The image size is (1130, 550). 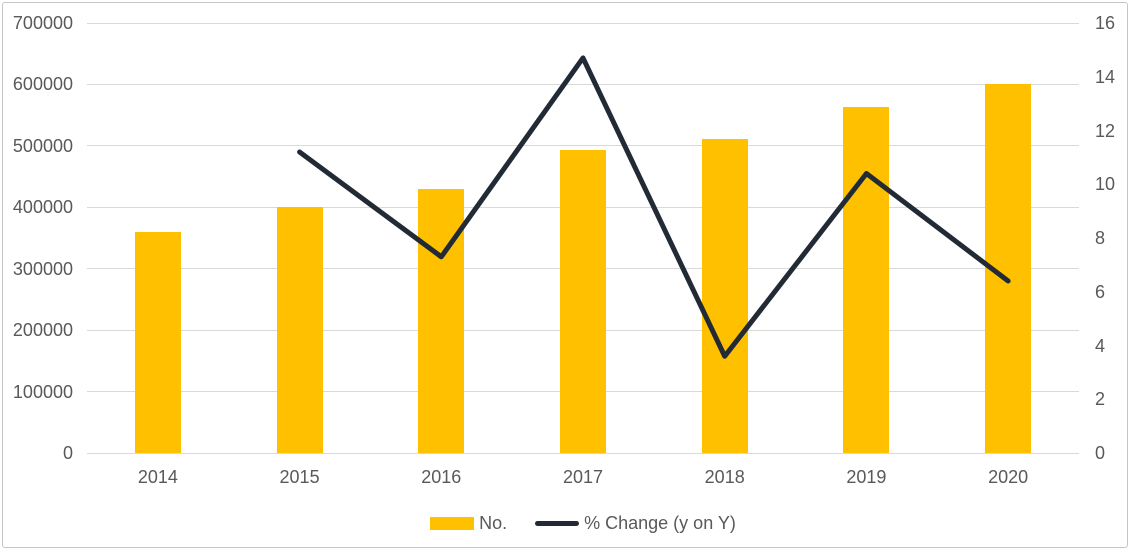 What do you see at coordinates (42, 268) in the screenshot?
I see `y-axis-tick-label-left: 300000` at bounding box center [42, 268].